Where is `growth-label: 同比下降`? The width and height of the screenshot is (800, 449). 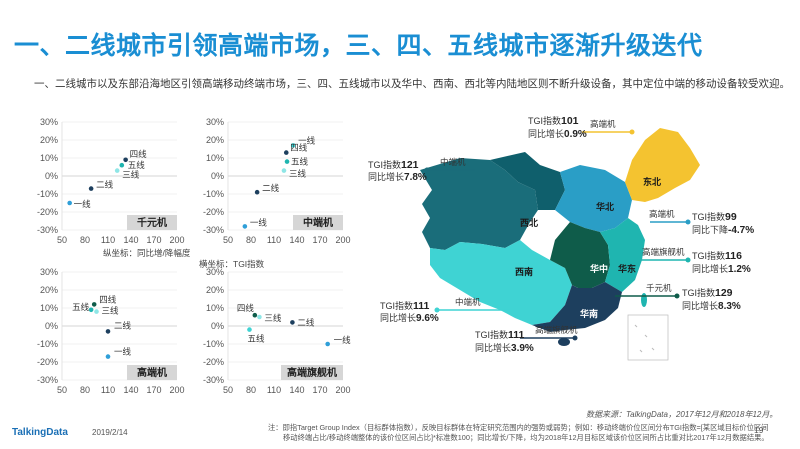
growth-label: 同比下降 is located at coordinates (710, 229).